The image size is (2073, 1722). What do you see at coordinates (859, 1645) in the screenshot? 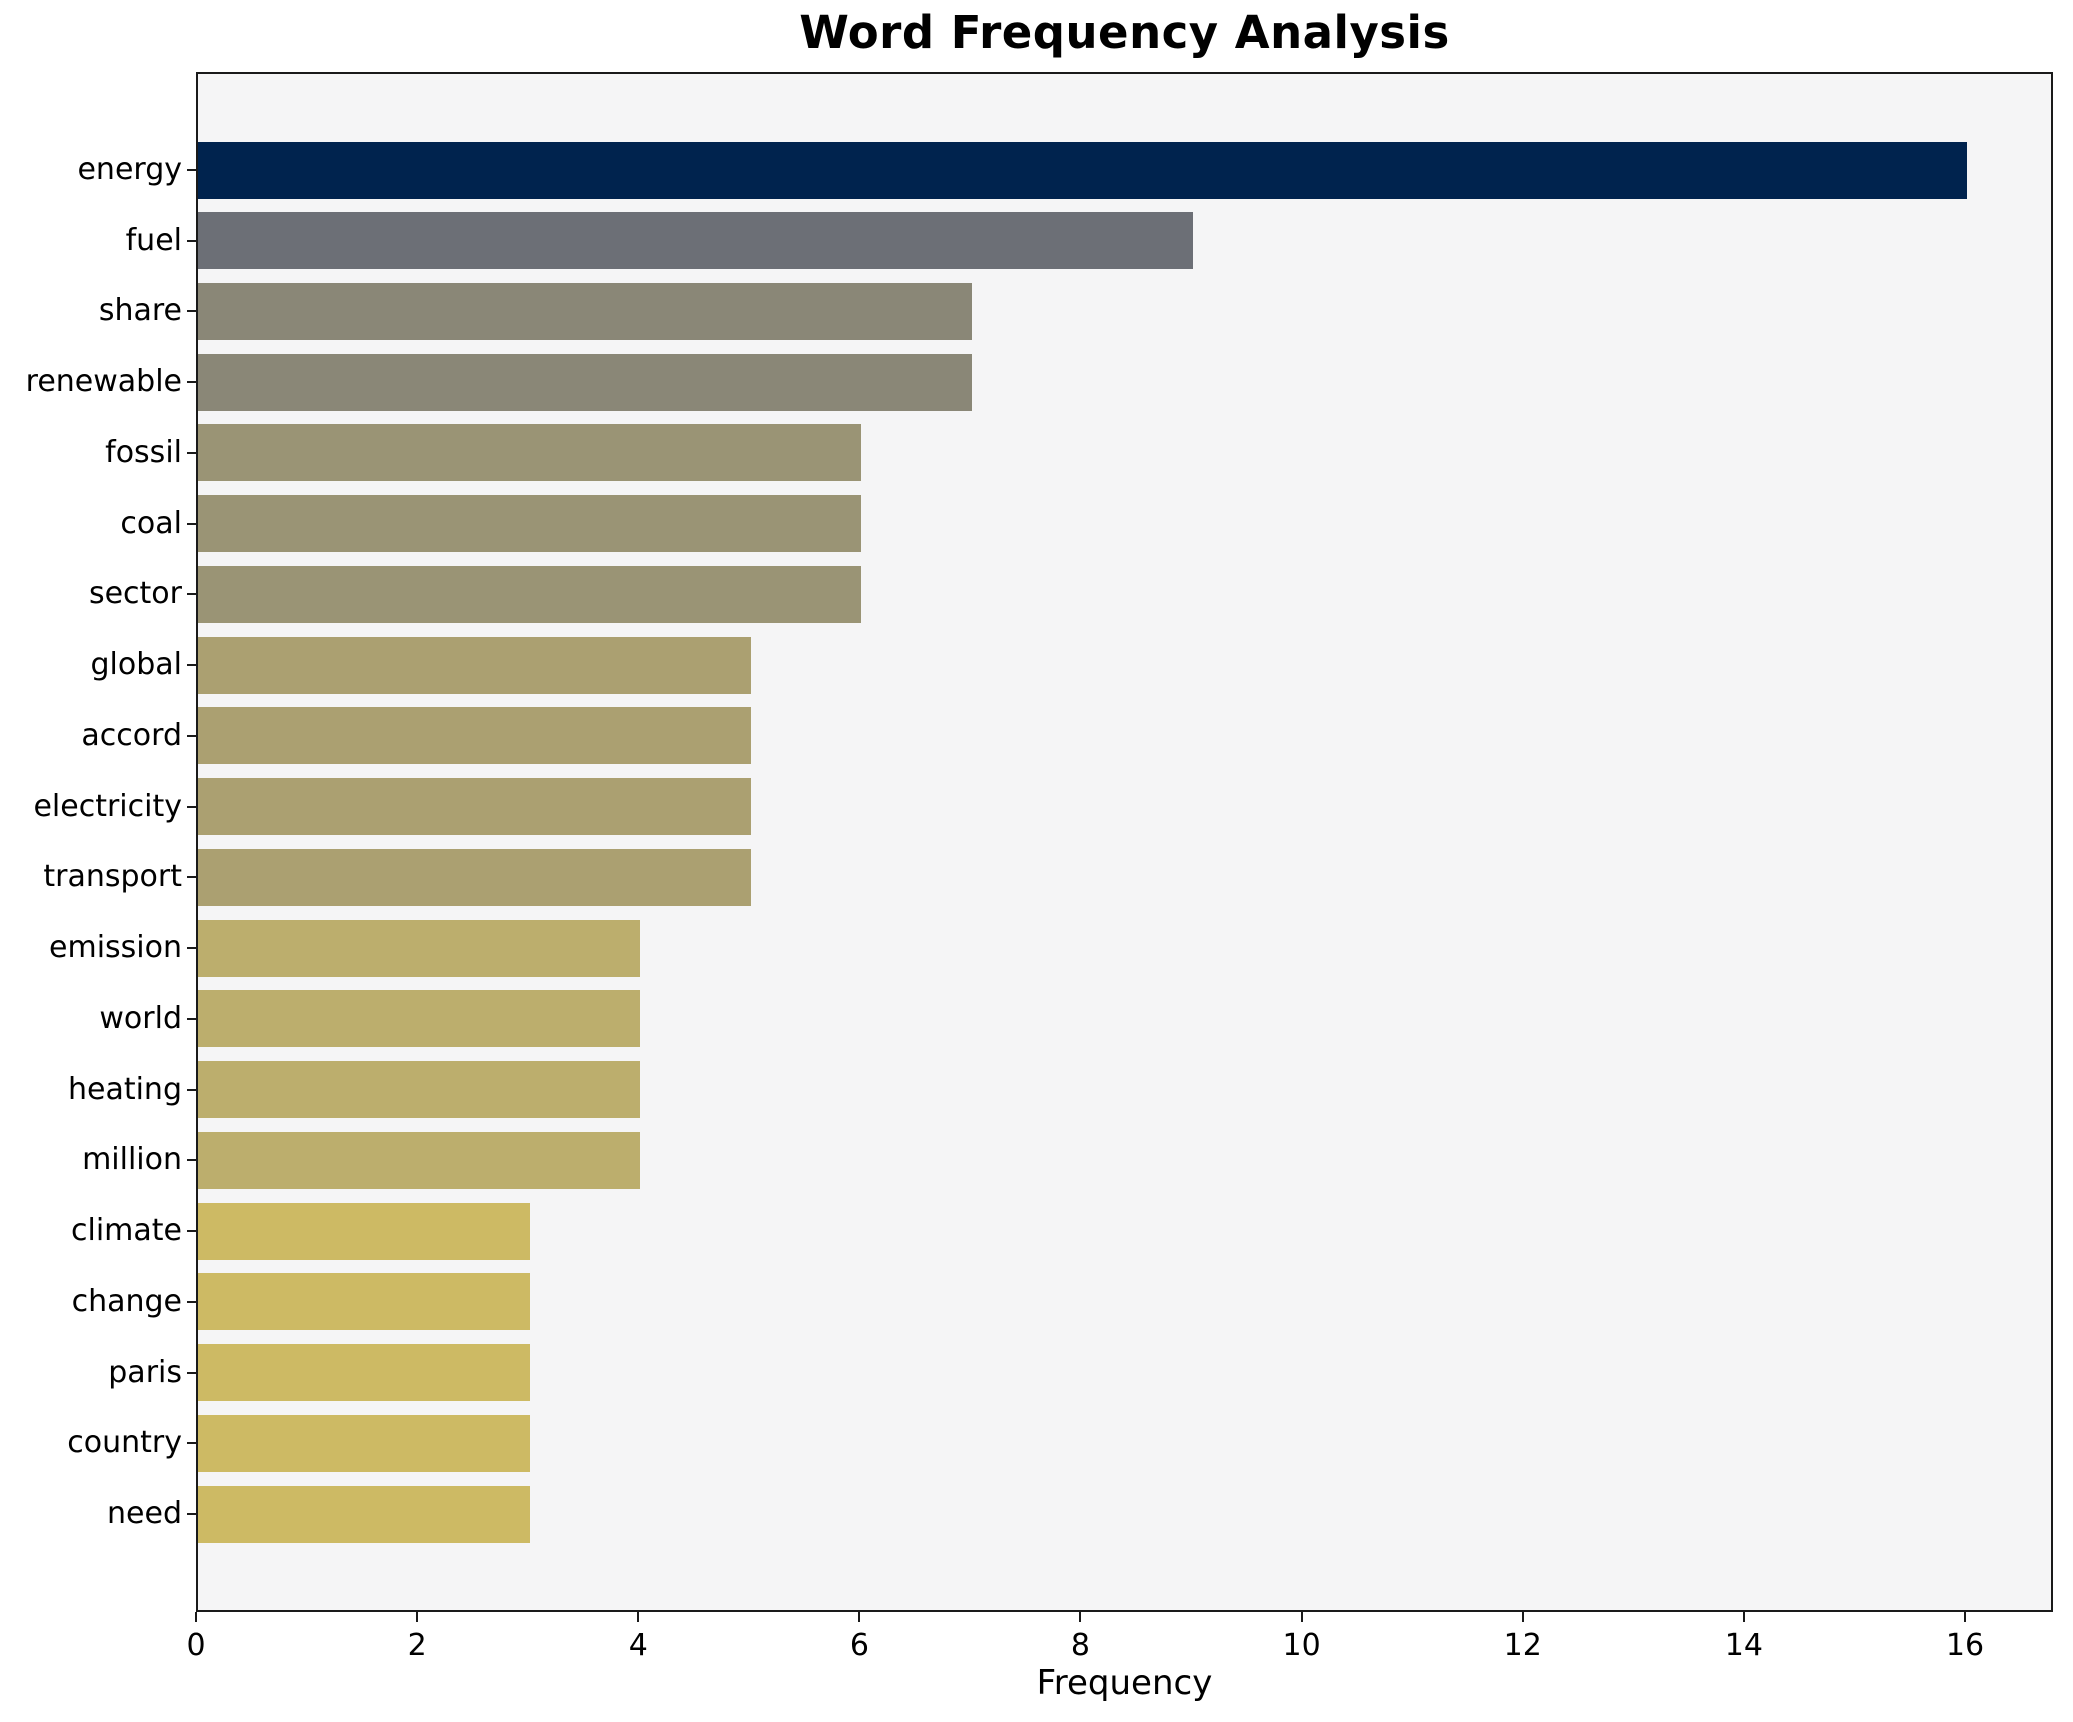
I see `x-tick-label-6: 6` at bounding box center [859, 1645].